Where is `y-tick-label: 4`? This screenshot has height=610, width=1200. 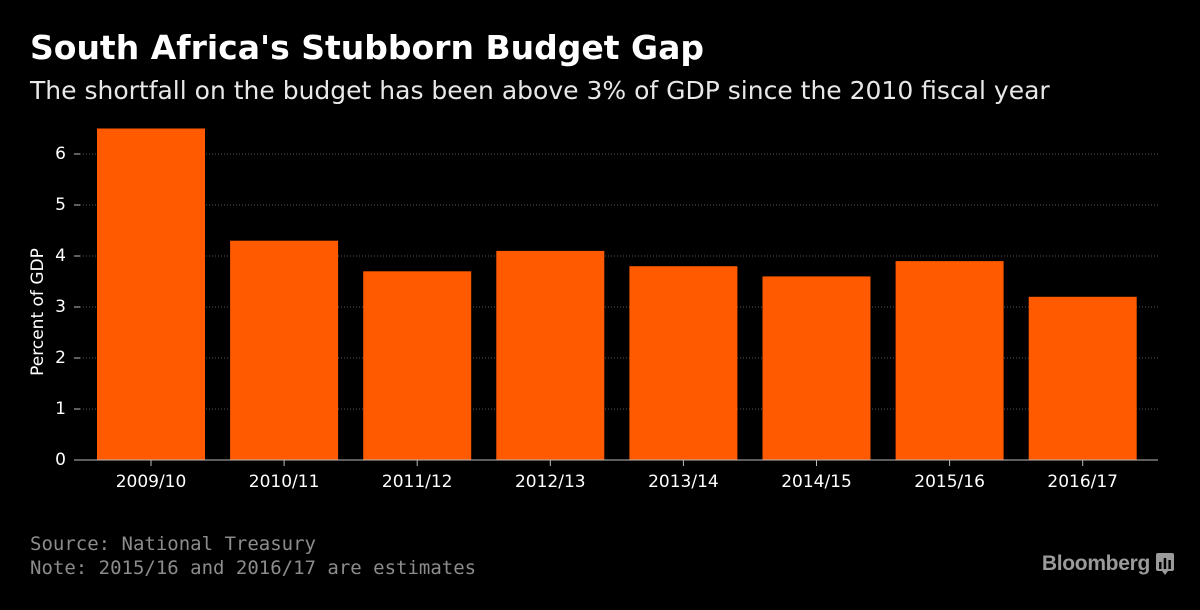 y-tick-label: 4 is located at coordinates (60, 256).